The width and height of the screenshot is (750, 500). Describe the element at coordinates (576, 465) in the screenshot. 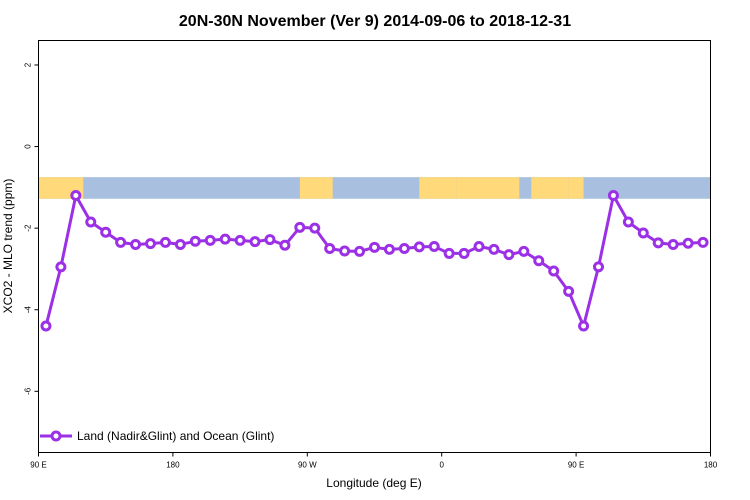

I see `x-tick-label-4: 90 E` at that location.